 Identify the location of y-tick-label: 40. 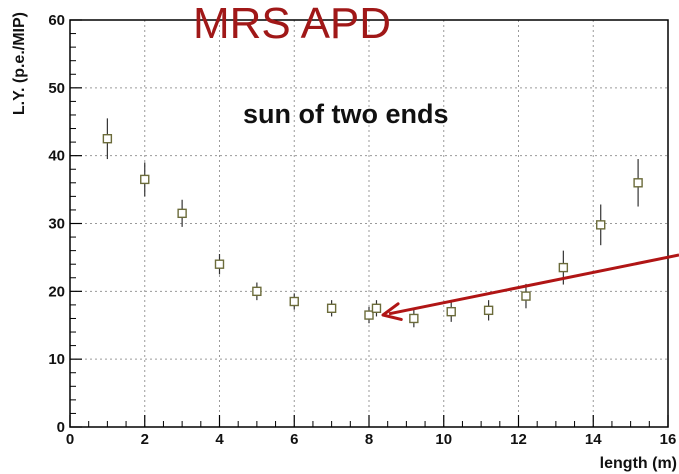
(56, 156).